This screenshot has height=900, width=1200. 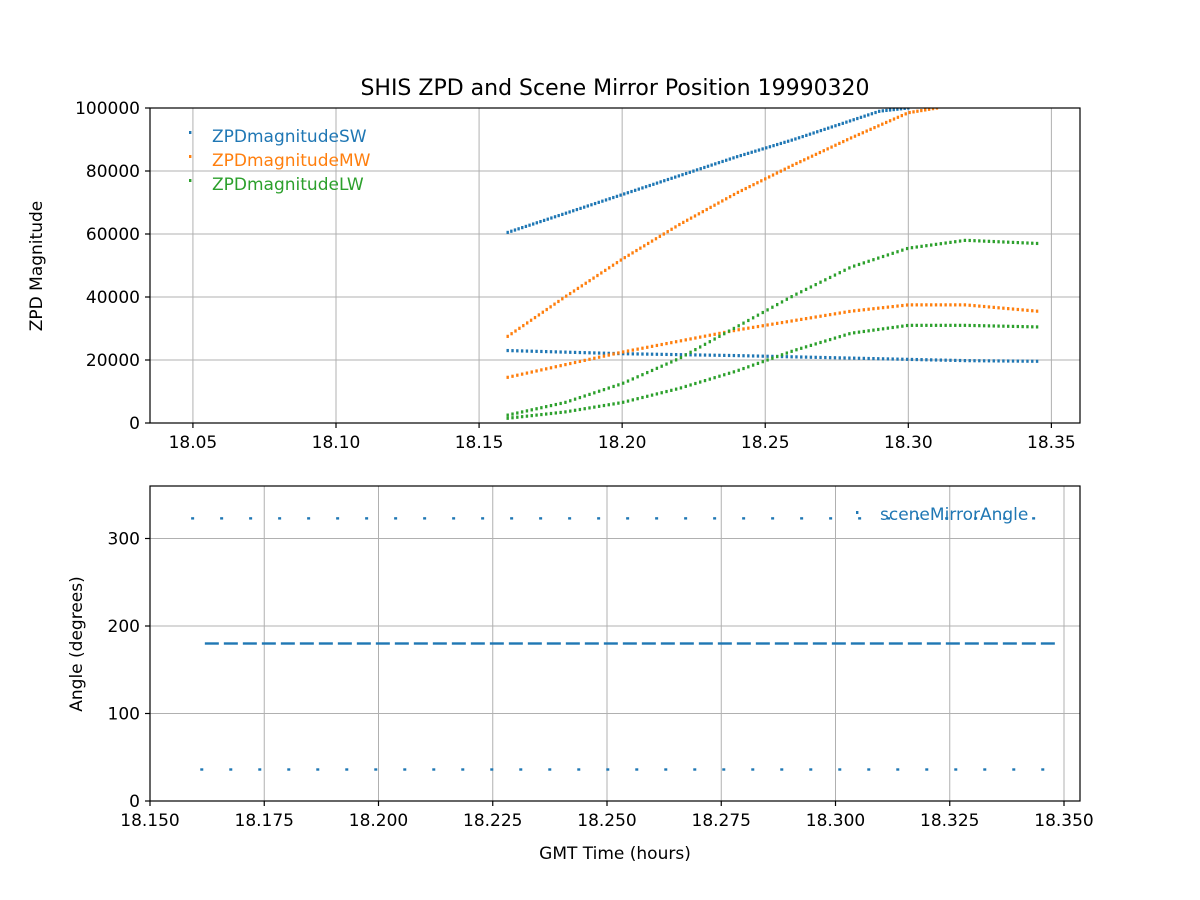 What do you see at coordinates (190, 180) in the screenshot?
I see `legend-marker-ZPDmagnitudeLW` at bounding box center [190, 180].